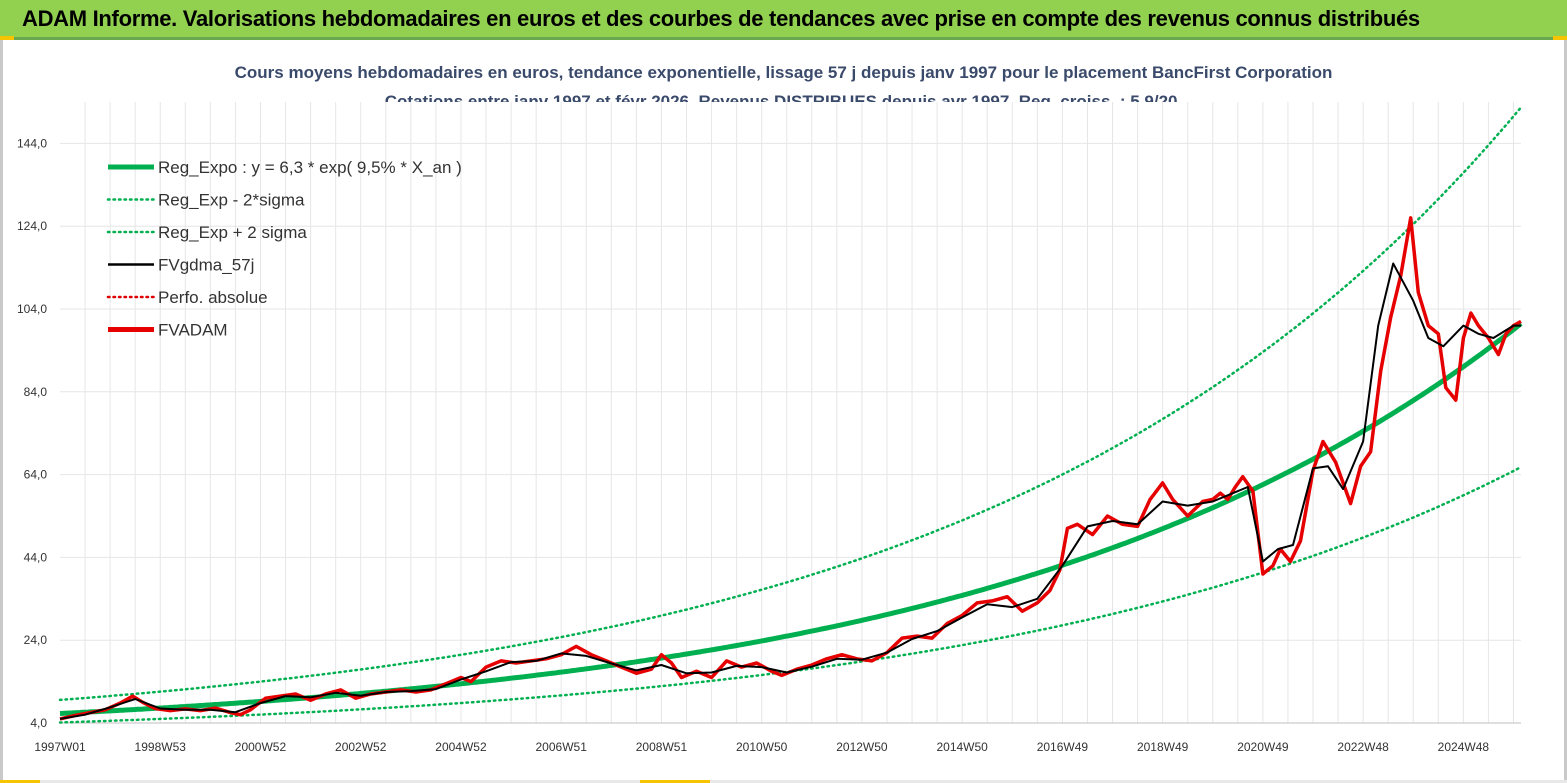  I want to click on legend-label: Reg_Expo : y = 6,3 * exp( 9,5% * X_an ), so click(310, 167).